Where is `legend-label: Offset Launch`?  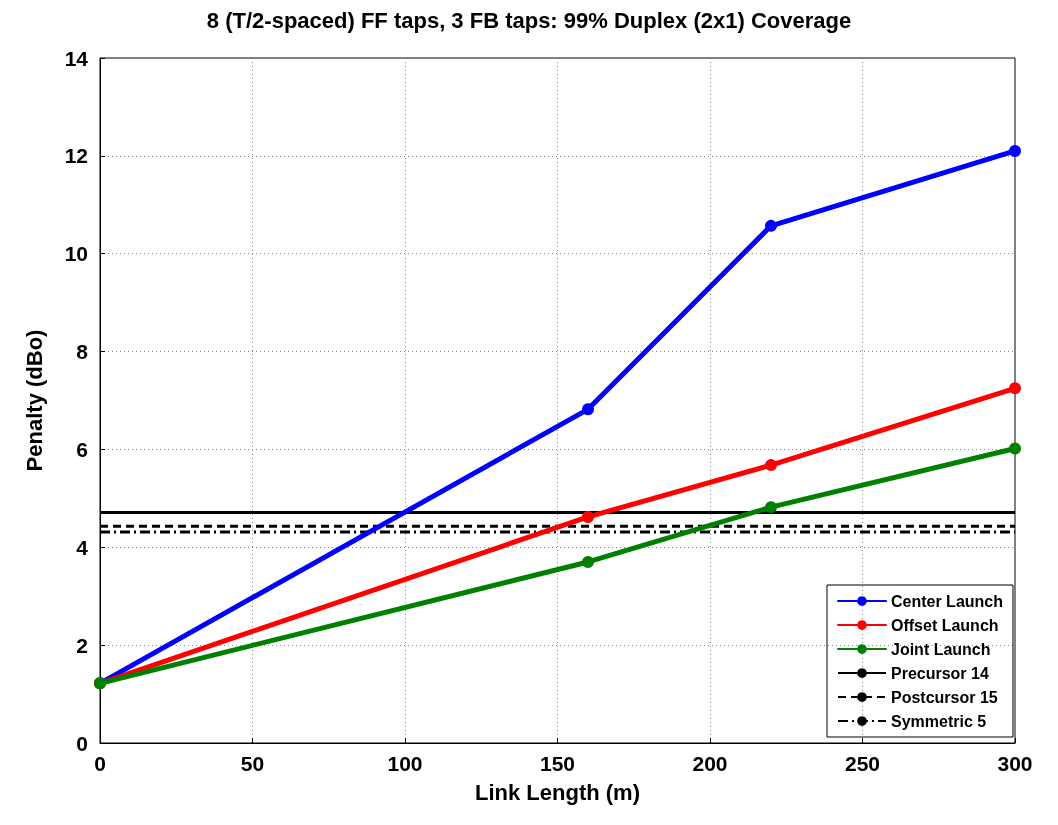 legend-label: Offset Launch is located at coordinates (944, 625).